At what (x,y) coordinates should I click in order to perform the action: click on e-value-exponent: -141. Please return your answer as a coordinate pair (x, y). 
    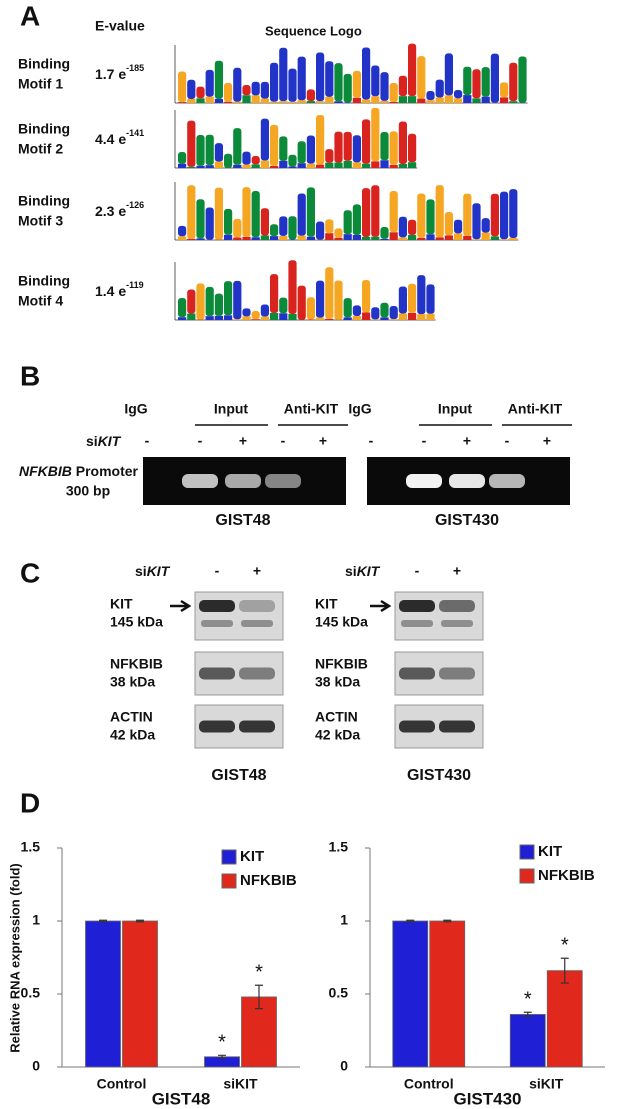
    Looking at the image, I should click on (135, 133).